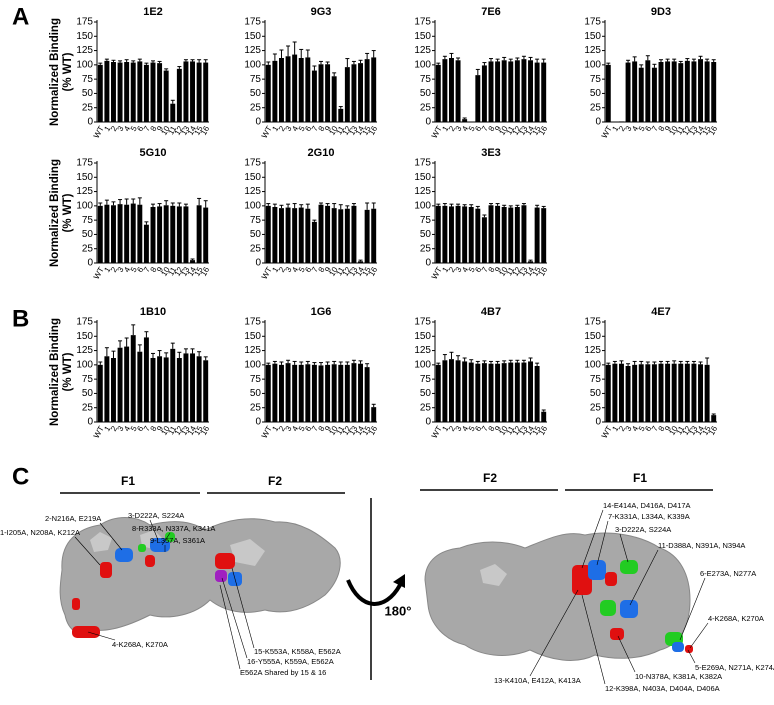 This screenshot has width=774, height=705. What do you see at coordinates (492, 128) in the screenshot?
I see `x-tick-label: 8` at bounding box center [492, 128].